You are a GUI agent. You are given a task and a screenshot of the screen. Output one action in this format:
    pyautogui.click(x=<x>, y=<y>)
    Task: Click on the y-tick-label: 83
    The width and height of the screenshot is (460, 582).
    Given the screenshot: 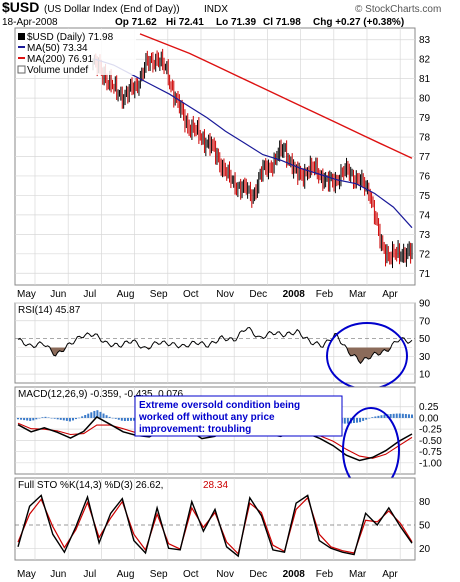 What is the action you would take?
    pyautogui.click(x=425, y=40)
    